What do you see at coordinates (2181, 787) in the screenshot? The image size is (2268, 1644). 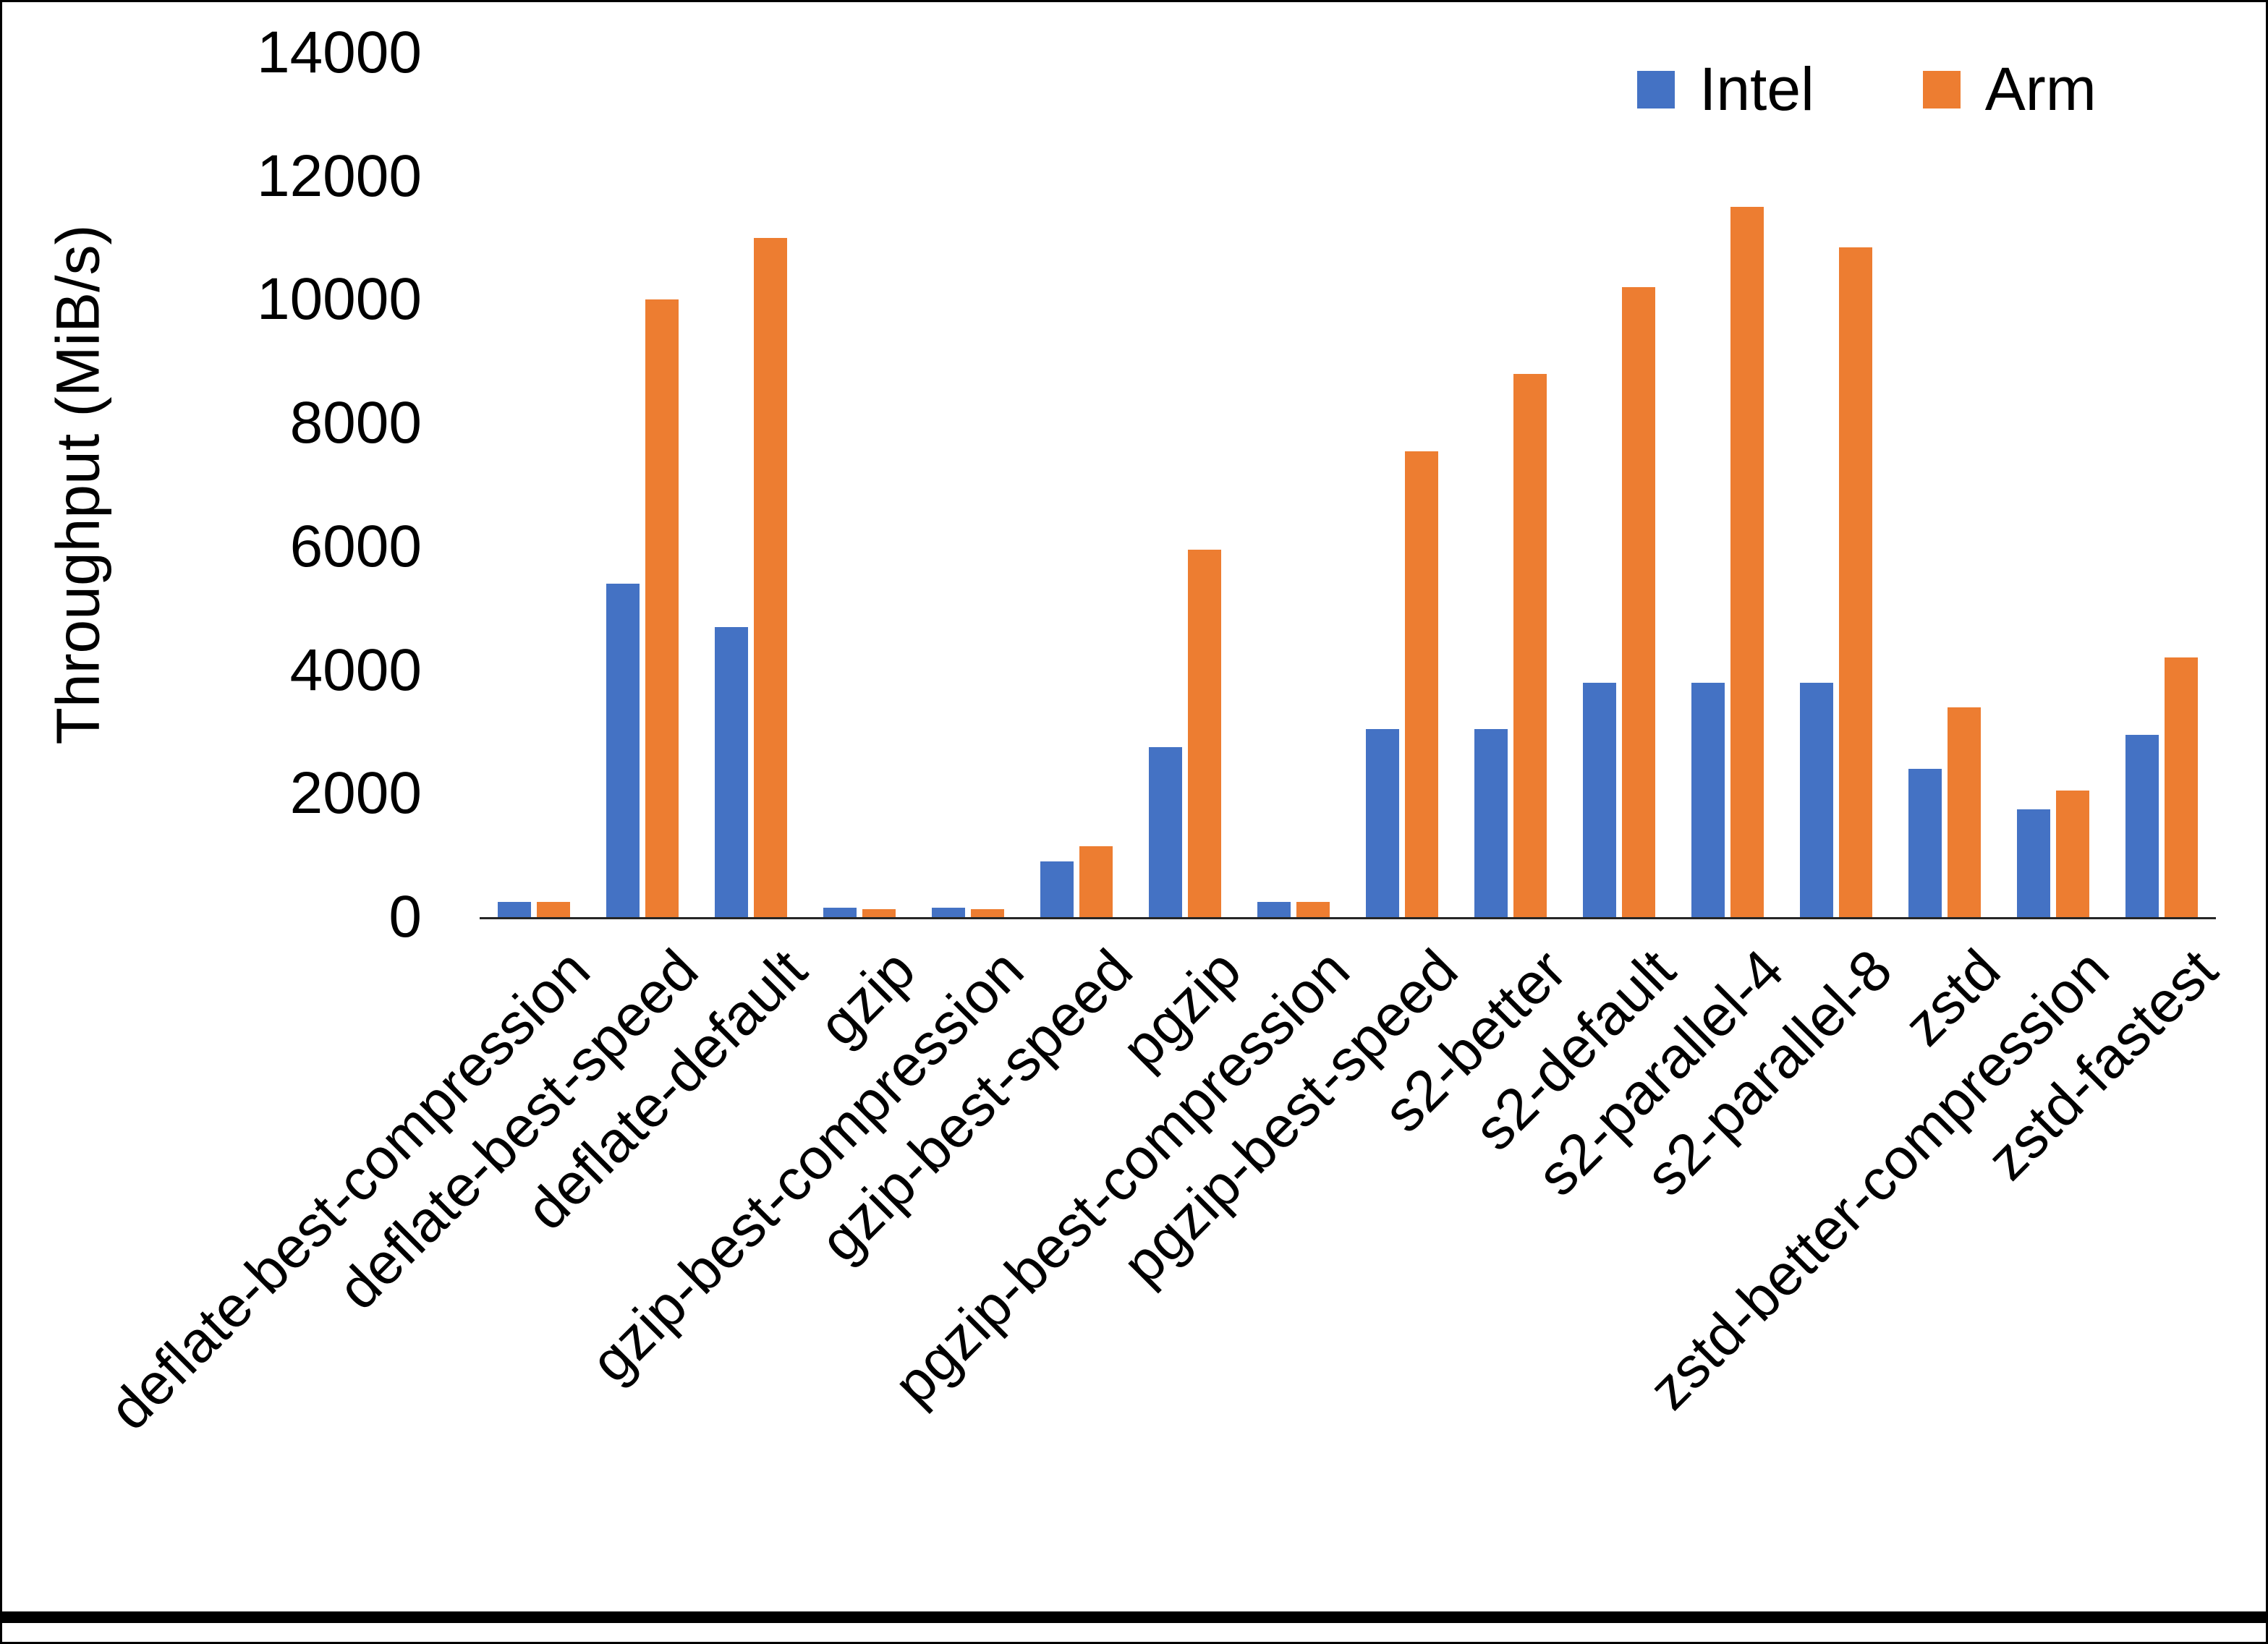 I see `bar-arm-zstd-fastest` at bounding box center [2181, 787].